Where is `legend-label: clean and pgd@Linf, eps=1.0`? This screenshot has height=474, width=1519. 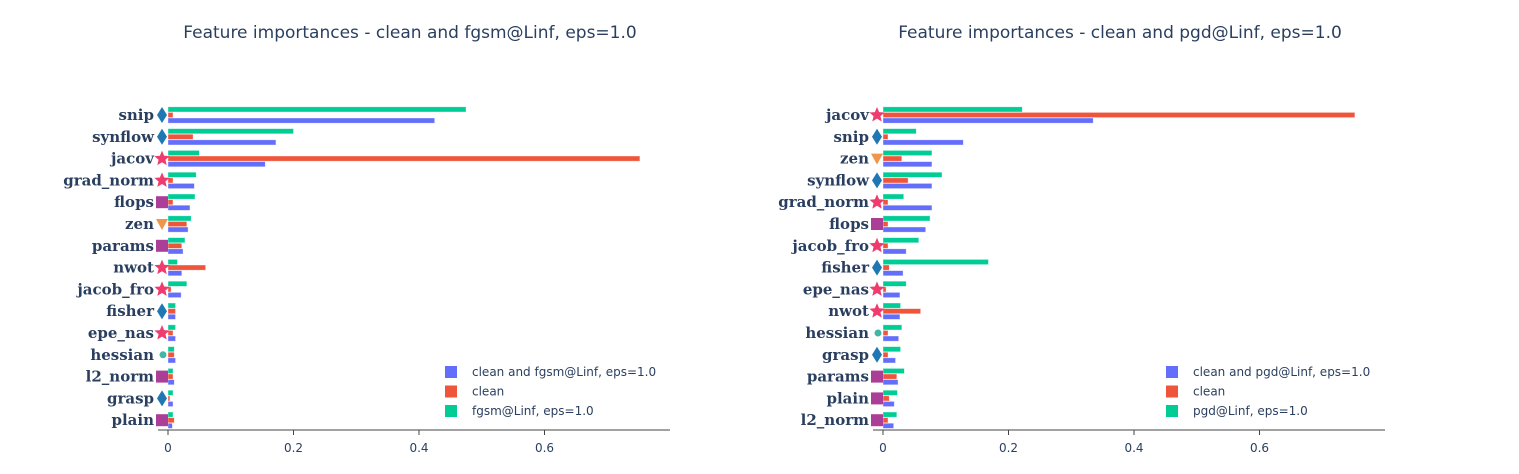
legend-label: clean and pgd@Linf, eps=1.0 is located at coordinates (1281, 372).